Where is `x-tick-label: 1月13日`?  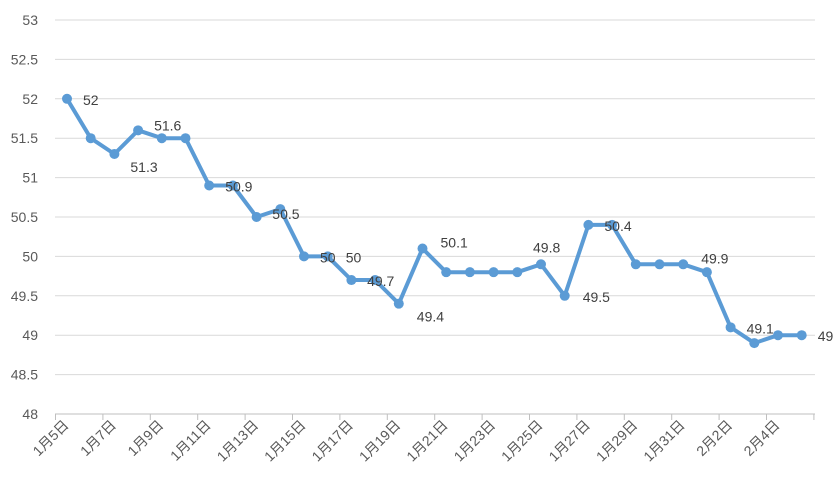
x-tick-label: 1月13日 is located at coordinates (238, 441).